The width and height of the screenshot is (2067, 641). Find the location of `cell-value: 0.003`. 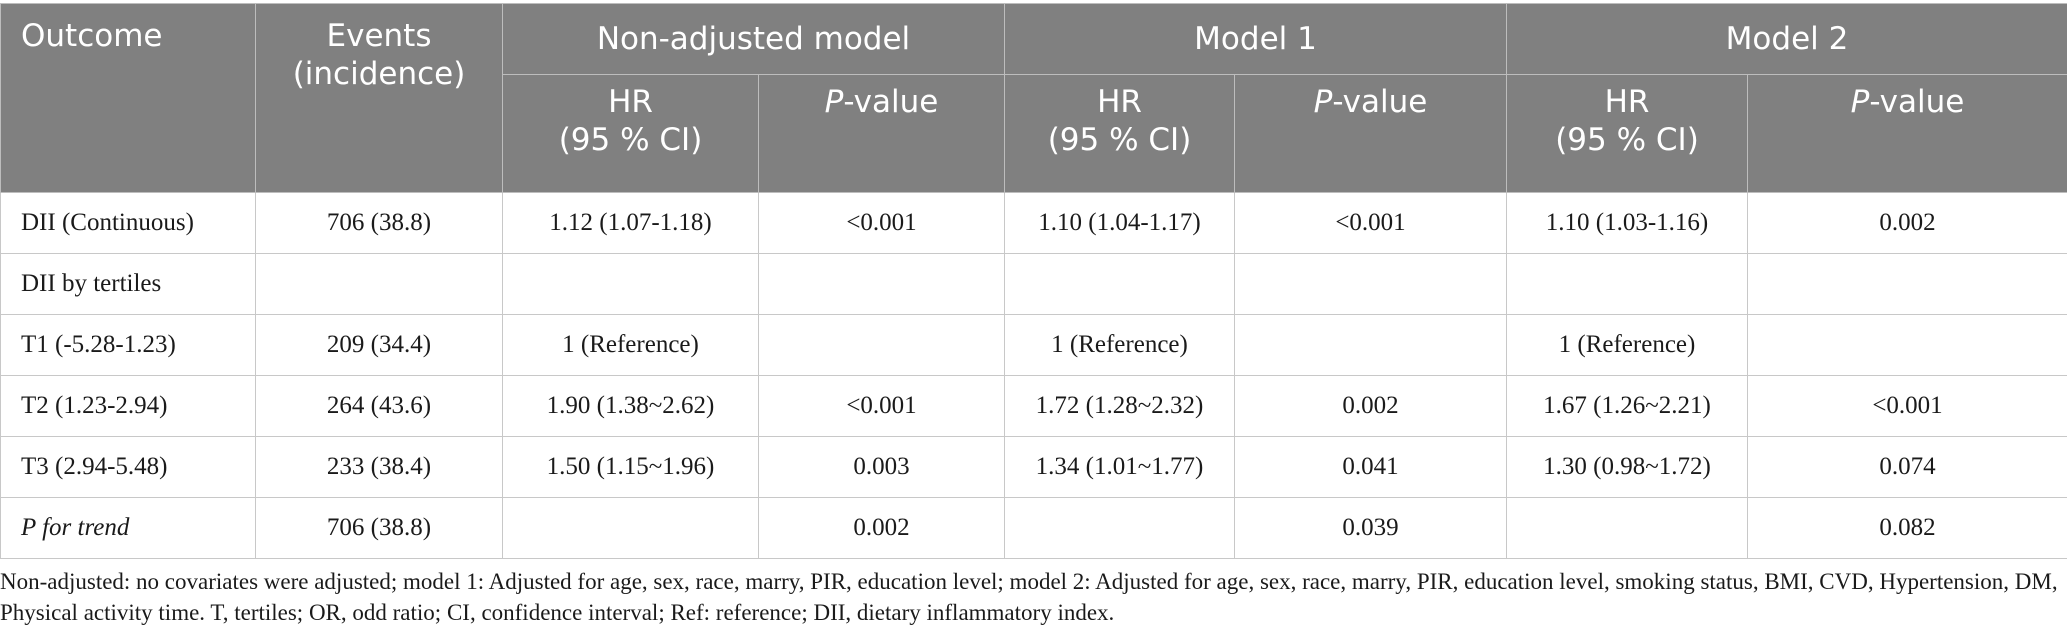

cell-value: 0.003 is located at coordinates (881, 467).